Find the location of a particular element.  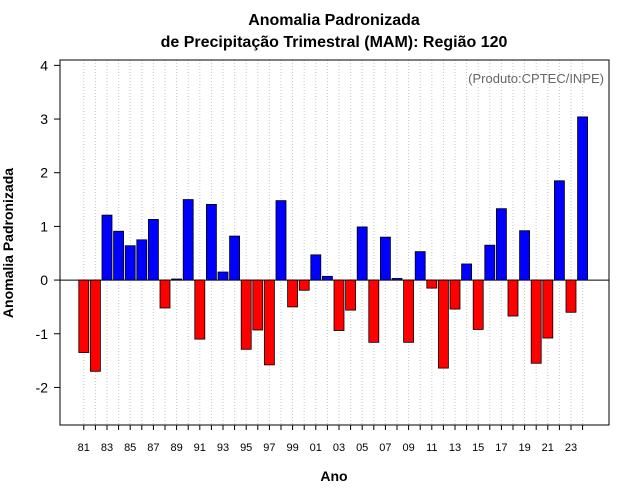

y-tick-label: 2 is located at coordinates (44, 173).